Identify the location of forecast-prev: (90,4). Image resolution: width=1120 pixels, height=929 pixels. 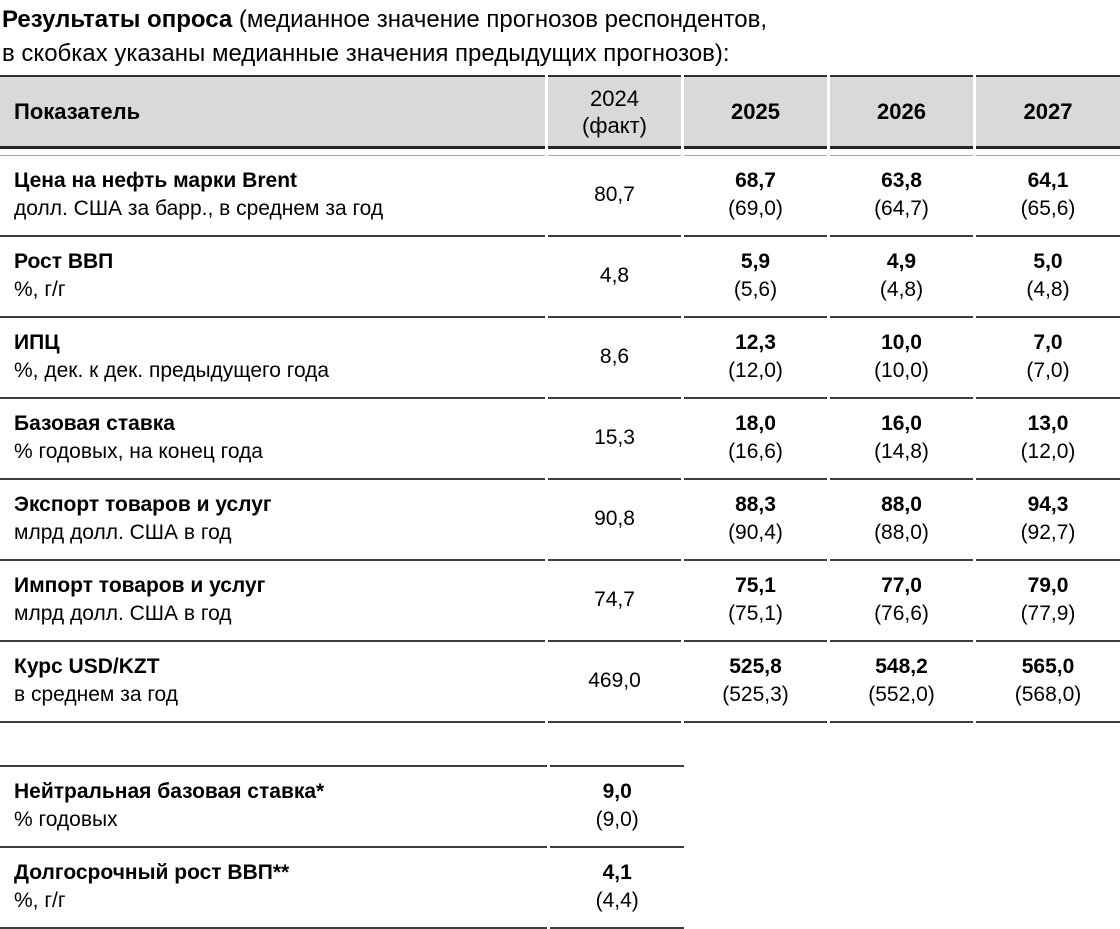
(755, 532).